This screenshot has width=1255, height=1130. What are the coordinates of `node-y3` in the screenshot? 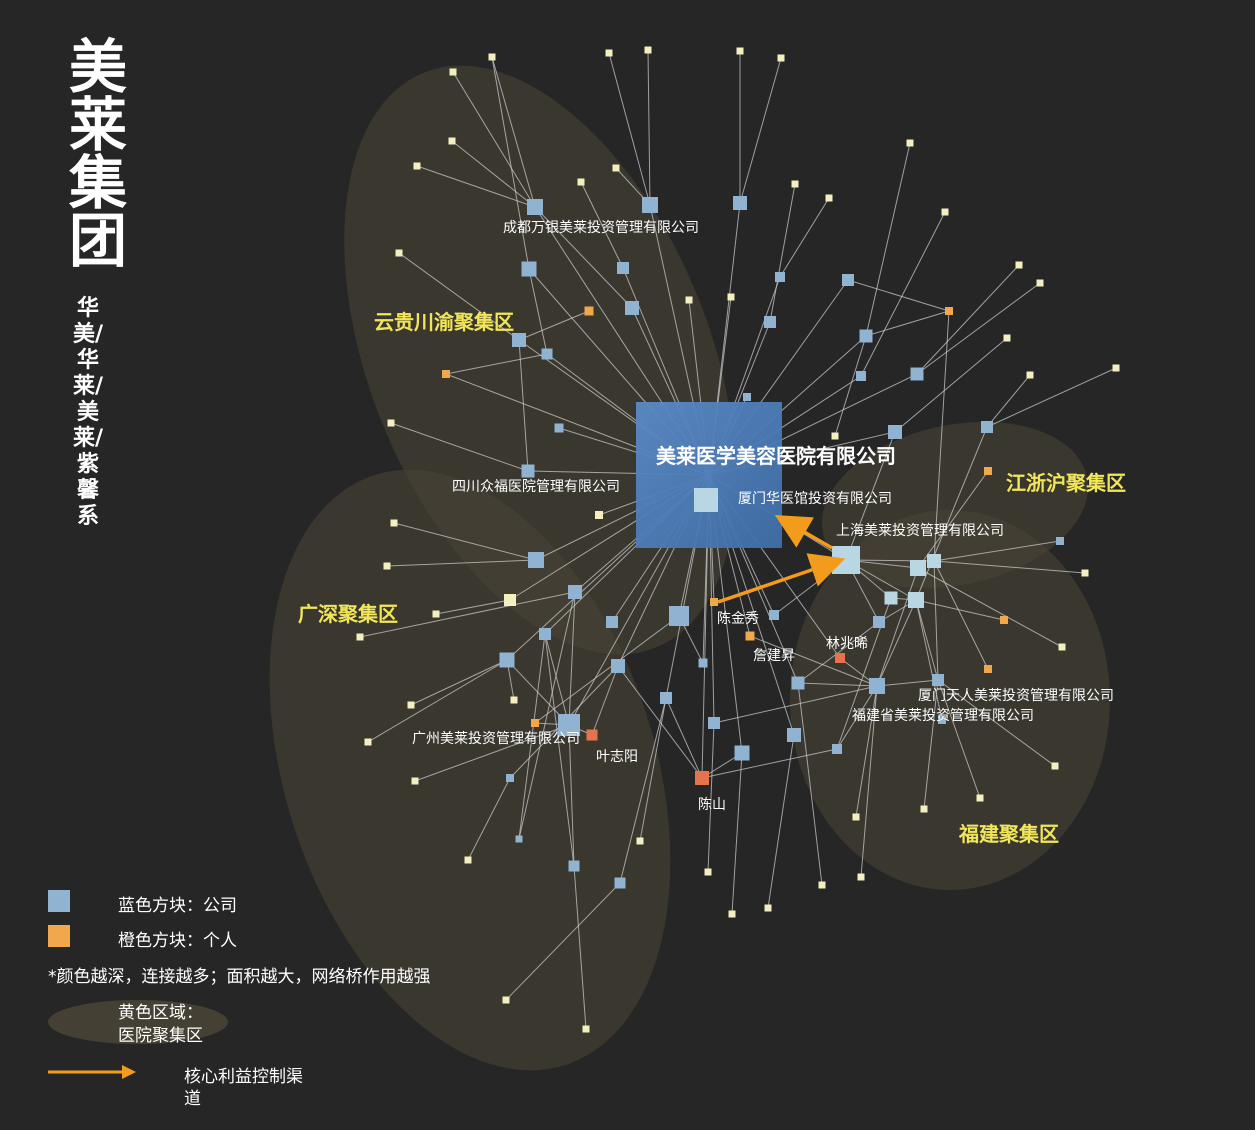 It's located at (632, 308).